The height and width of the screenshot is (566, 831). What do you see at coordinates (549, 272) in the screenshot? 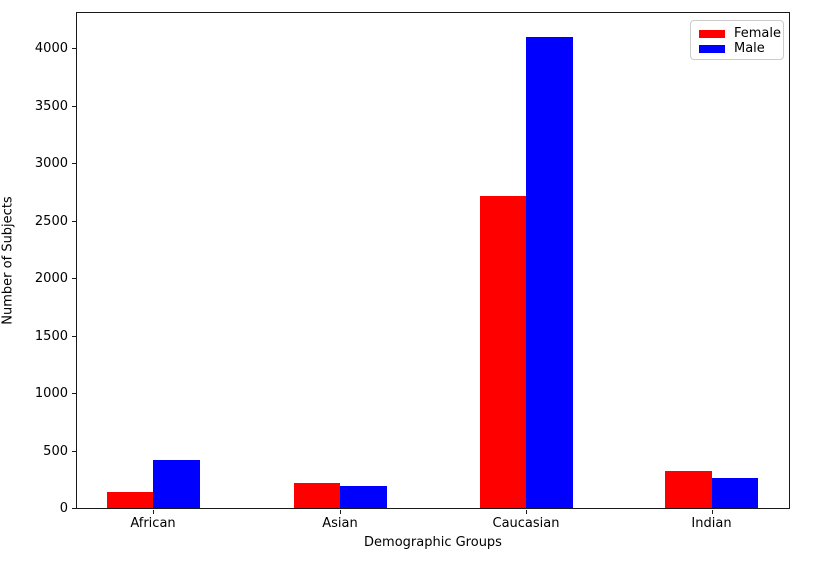
I see `bar-male-caucasian` at bounding box center [549, 272].